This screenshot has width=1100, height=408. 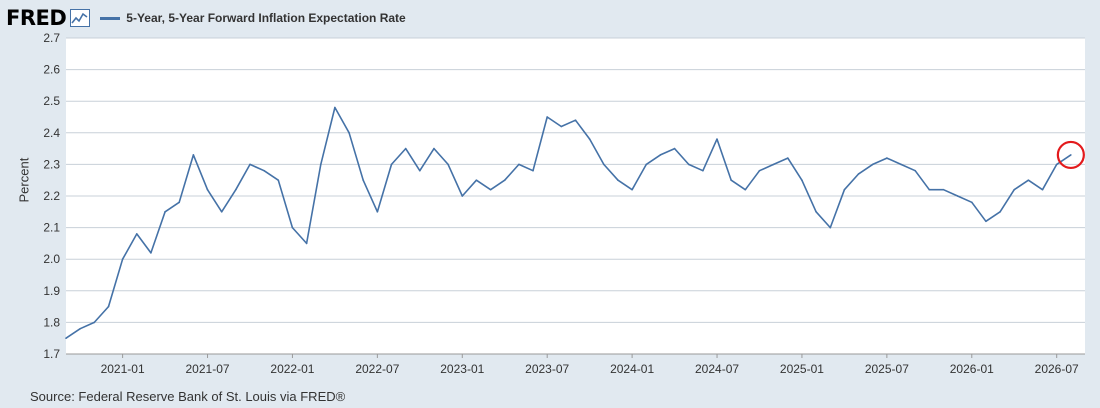 What do you see at coordinates (110, 18) in the screenshot?
I see `legend-swatch` at bounding box center [110, 18].